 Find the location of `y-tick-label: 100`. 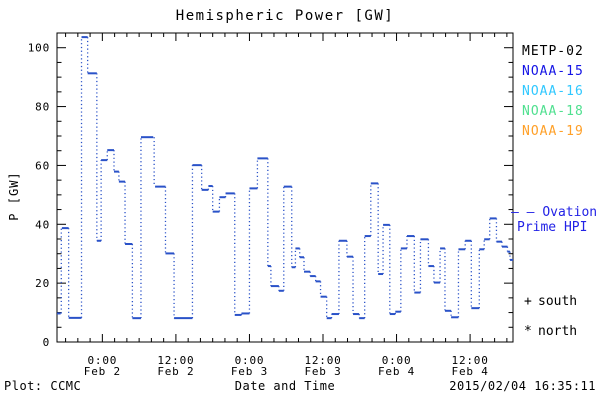

y-tick-label: 100 is located at coordinates (39, 48).